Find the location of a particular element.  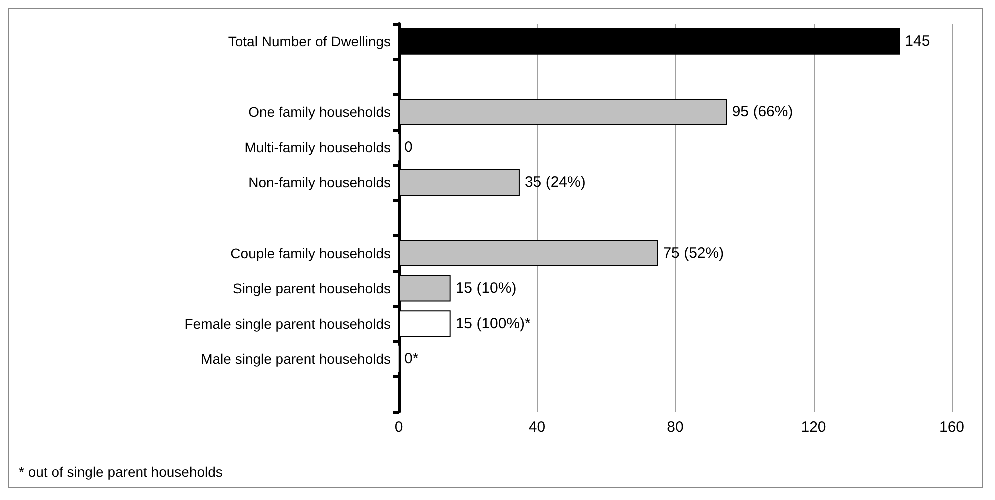

y-tick-label: Male single parent households is located at coordinates (296, 359).